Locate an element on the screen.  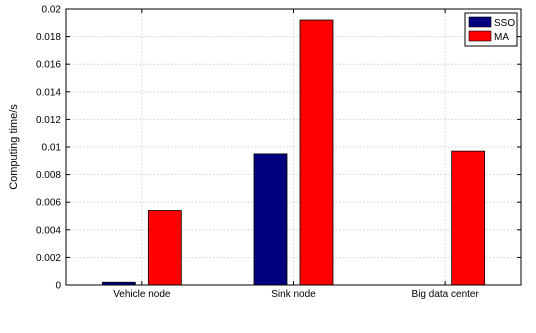
y-tick-label: 0.008 is located at coordinates (48, 175).